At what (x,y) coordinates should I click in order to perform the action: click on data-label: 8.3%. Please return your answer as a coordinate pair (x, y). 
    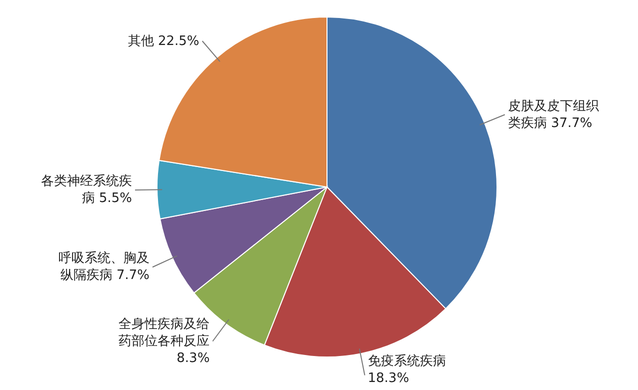
    Looking at the image, I should click on (193, 358).